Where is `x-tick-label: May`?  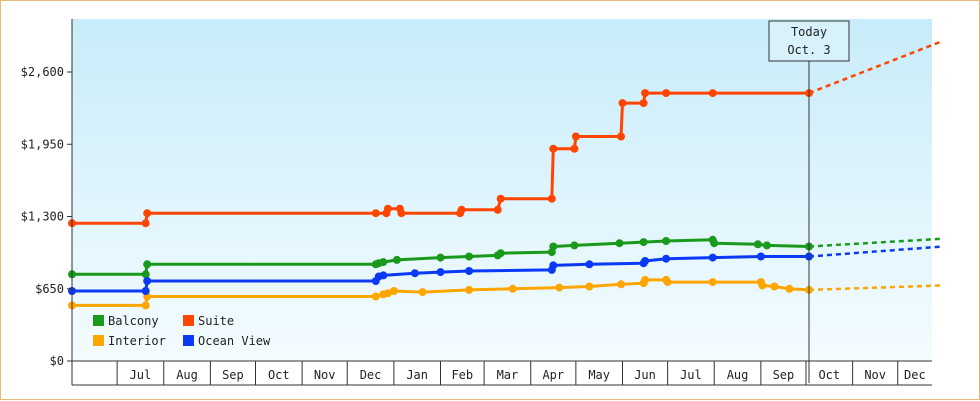 x-tick-label: May is located at coordinates (599, 375).